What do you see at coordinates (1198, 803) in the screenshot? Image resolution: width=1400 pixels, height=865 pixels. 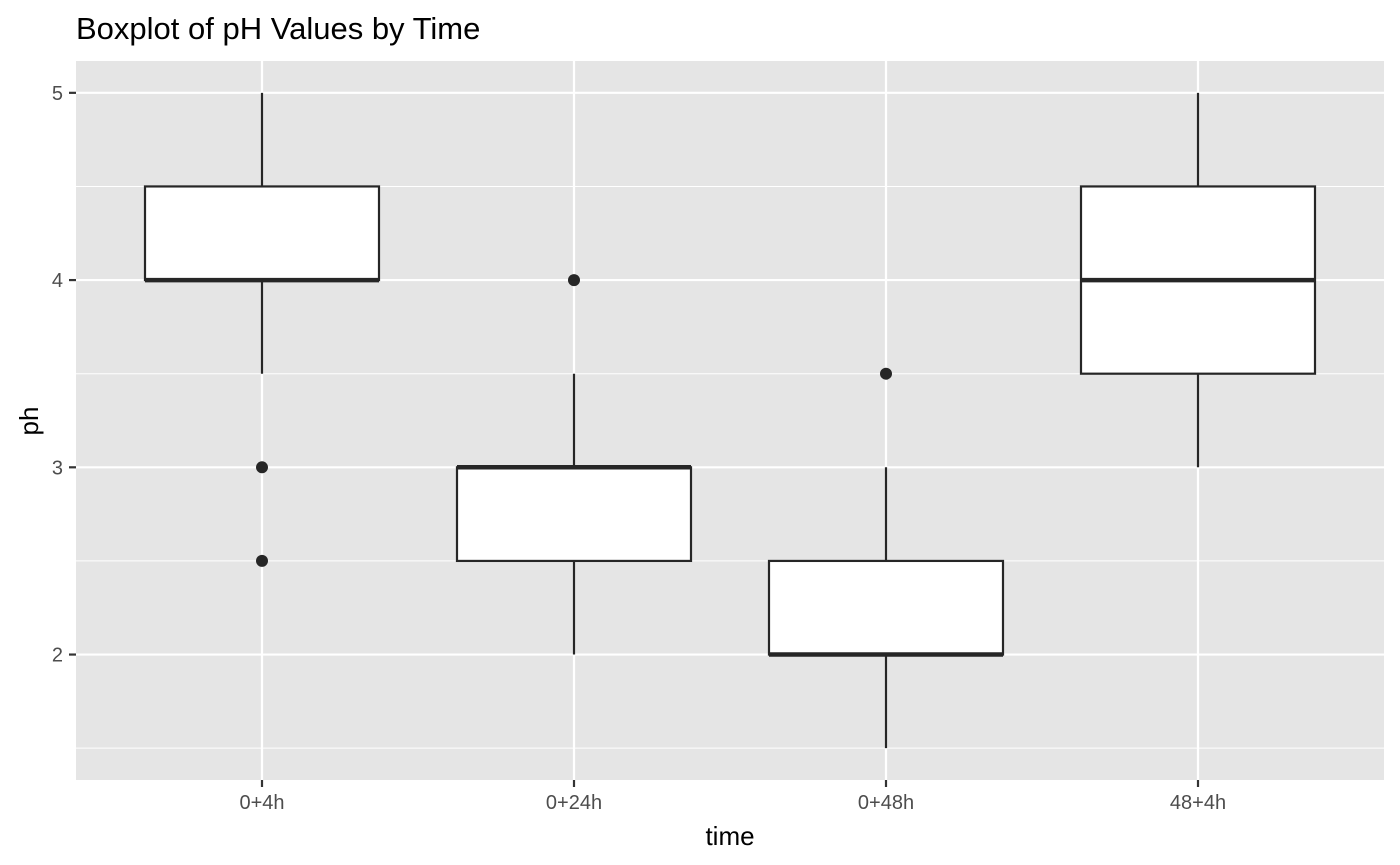 I see `x-tick-label: 48+4h` at bounding box center [1198, 803].